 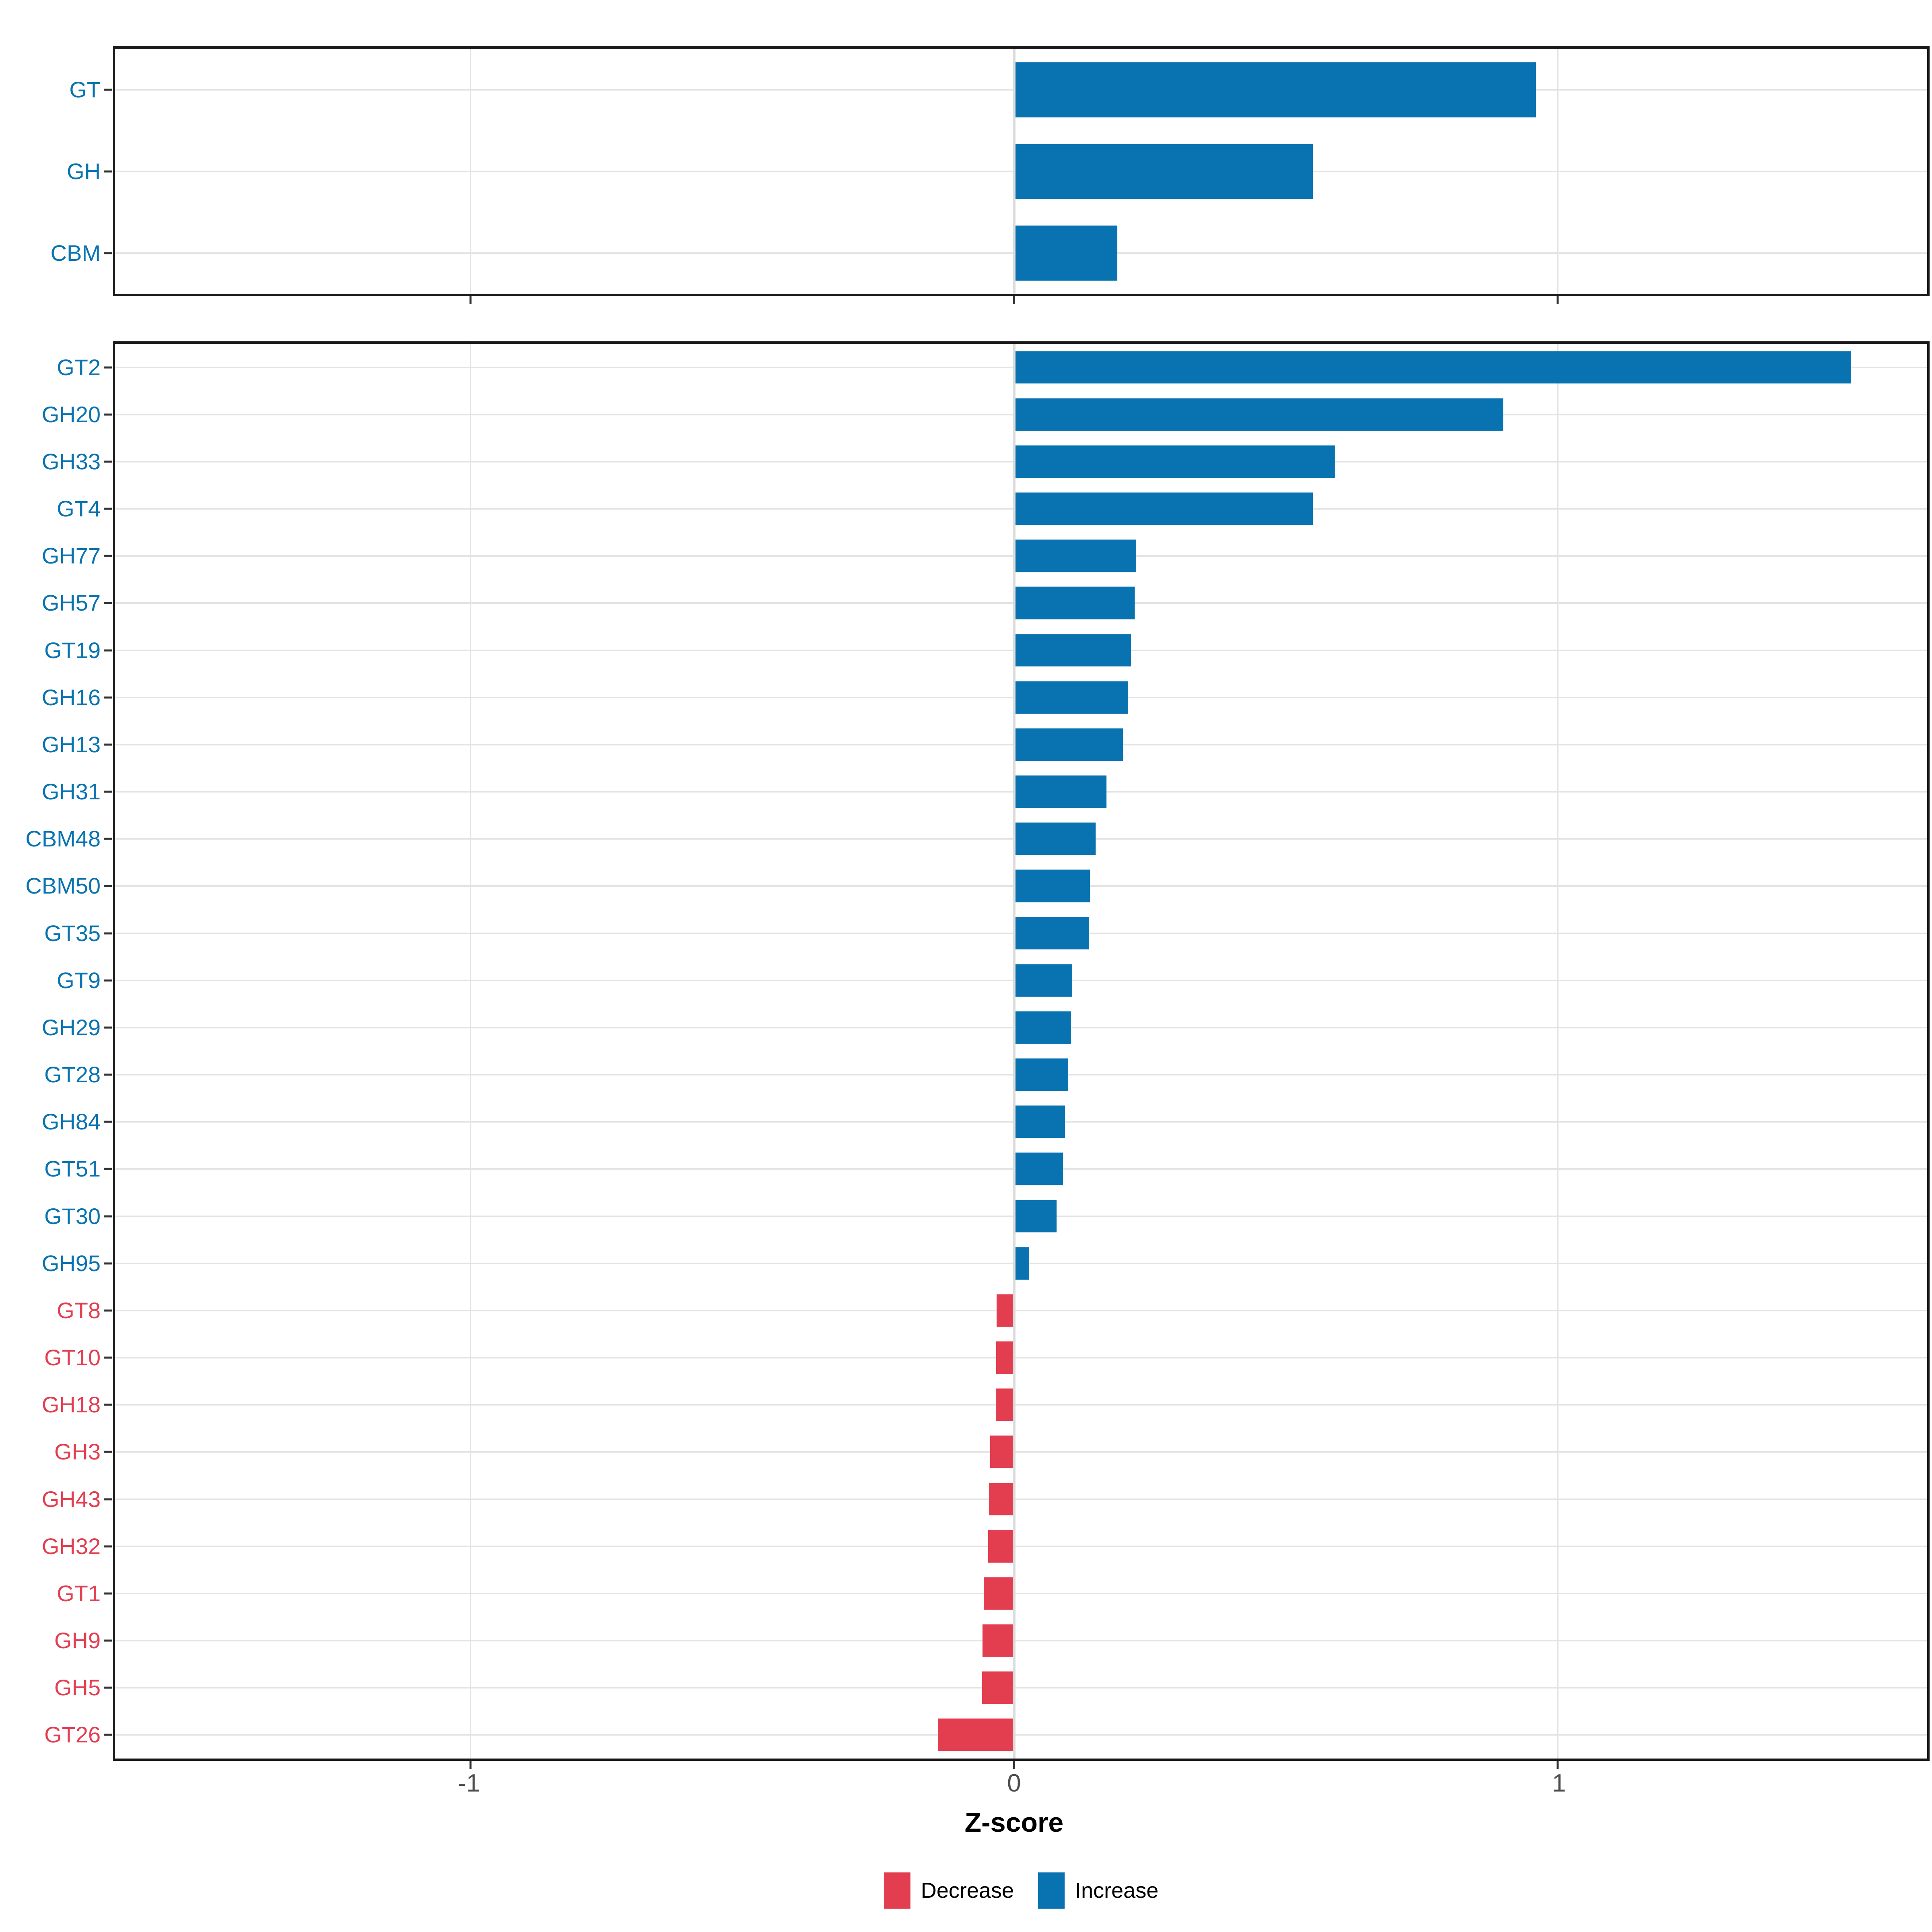 What do you see at coordinates (1074, 602) in the screenshot?
I see `bar-GH57` at bounding box center [1074, 602].